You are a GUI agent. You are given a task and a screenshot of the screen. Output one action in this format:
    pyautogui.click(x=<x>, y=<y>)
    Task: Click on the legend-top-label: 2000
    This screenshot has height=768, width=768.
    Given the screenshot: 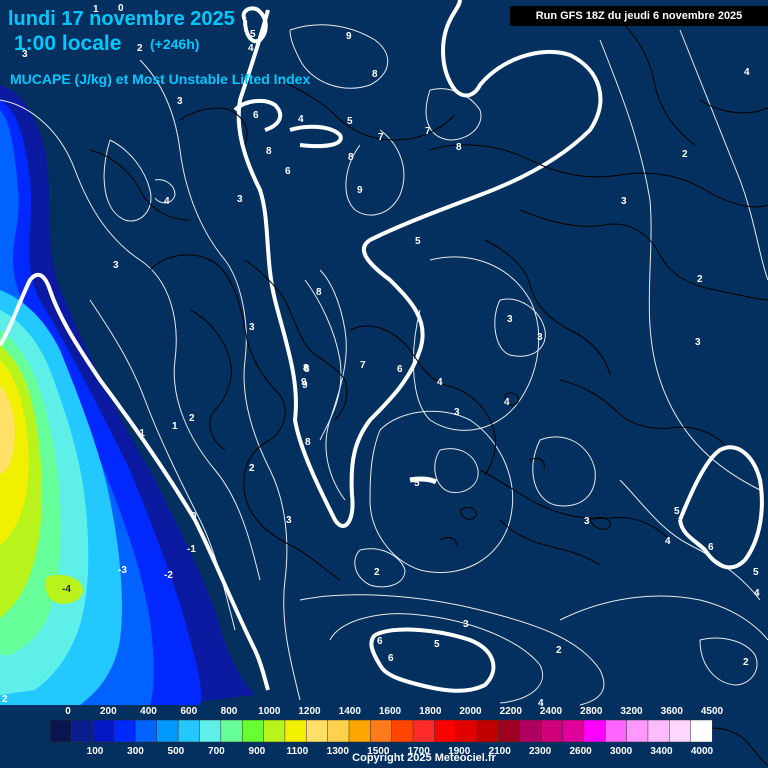 What is the action you would take?
    pyautogui.click(x=470, y=711)
    